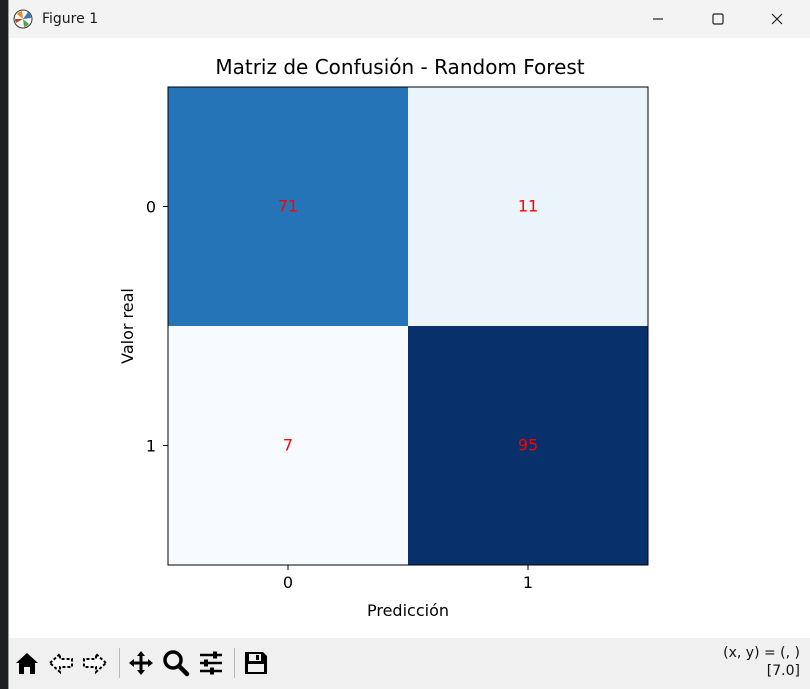  I want to click on cell-value-label: 71, so click(288, 206).